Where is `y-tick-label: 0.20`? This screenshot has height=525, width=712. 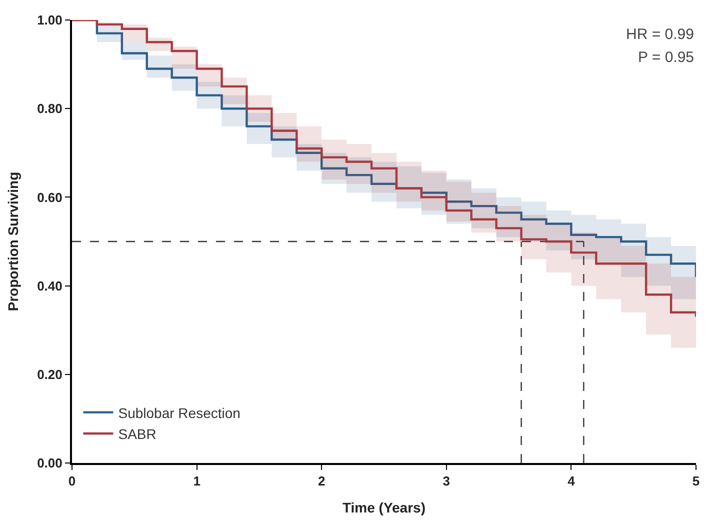
y-tick-label: 0.20 is located at coordinates (49, 374).